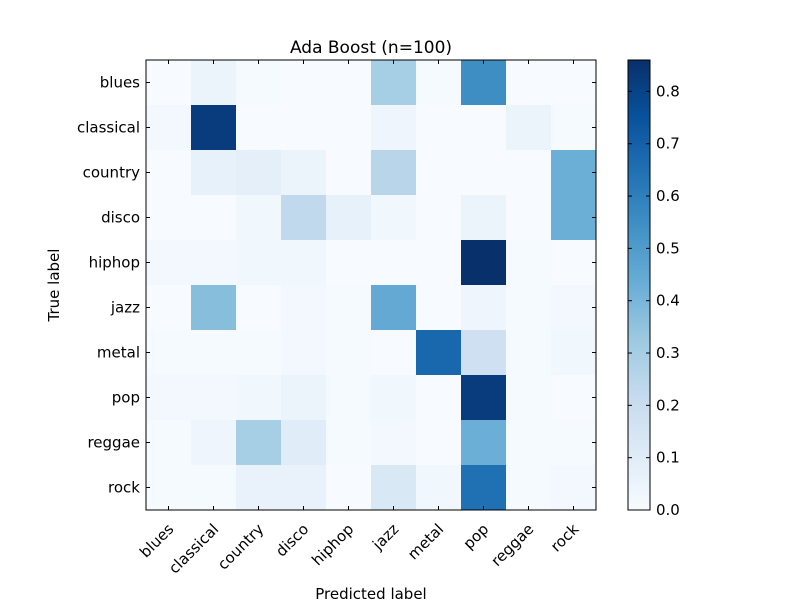 The image size is (800, 600). Describe the element at coordinates (126, 398) in the screenshot. I see `y-tick-label: pop` at that location.